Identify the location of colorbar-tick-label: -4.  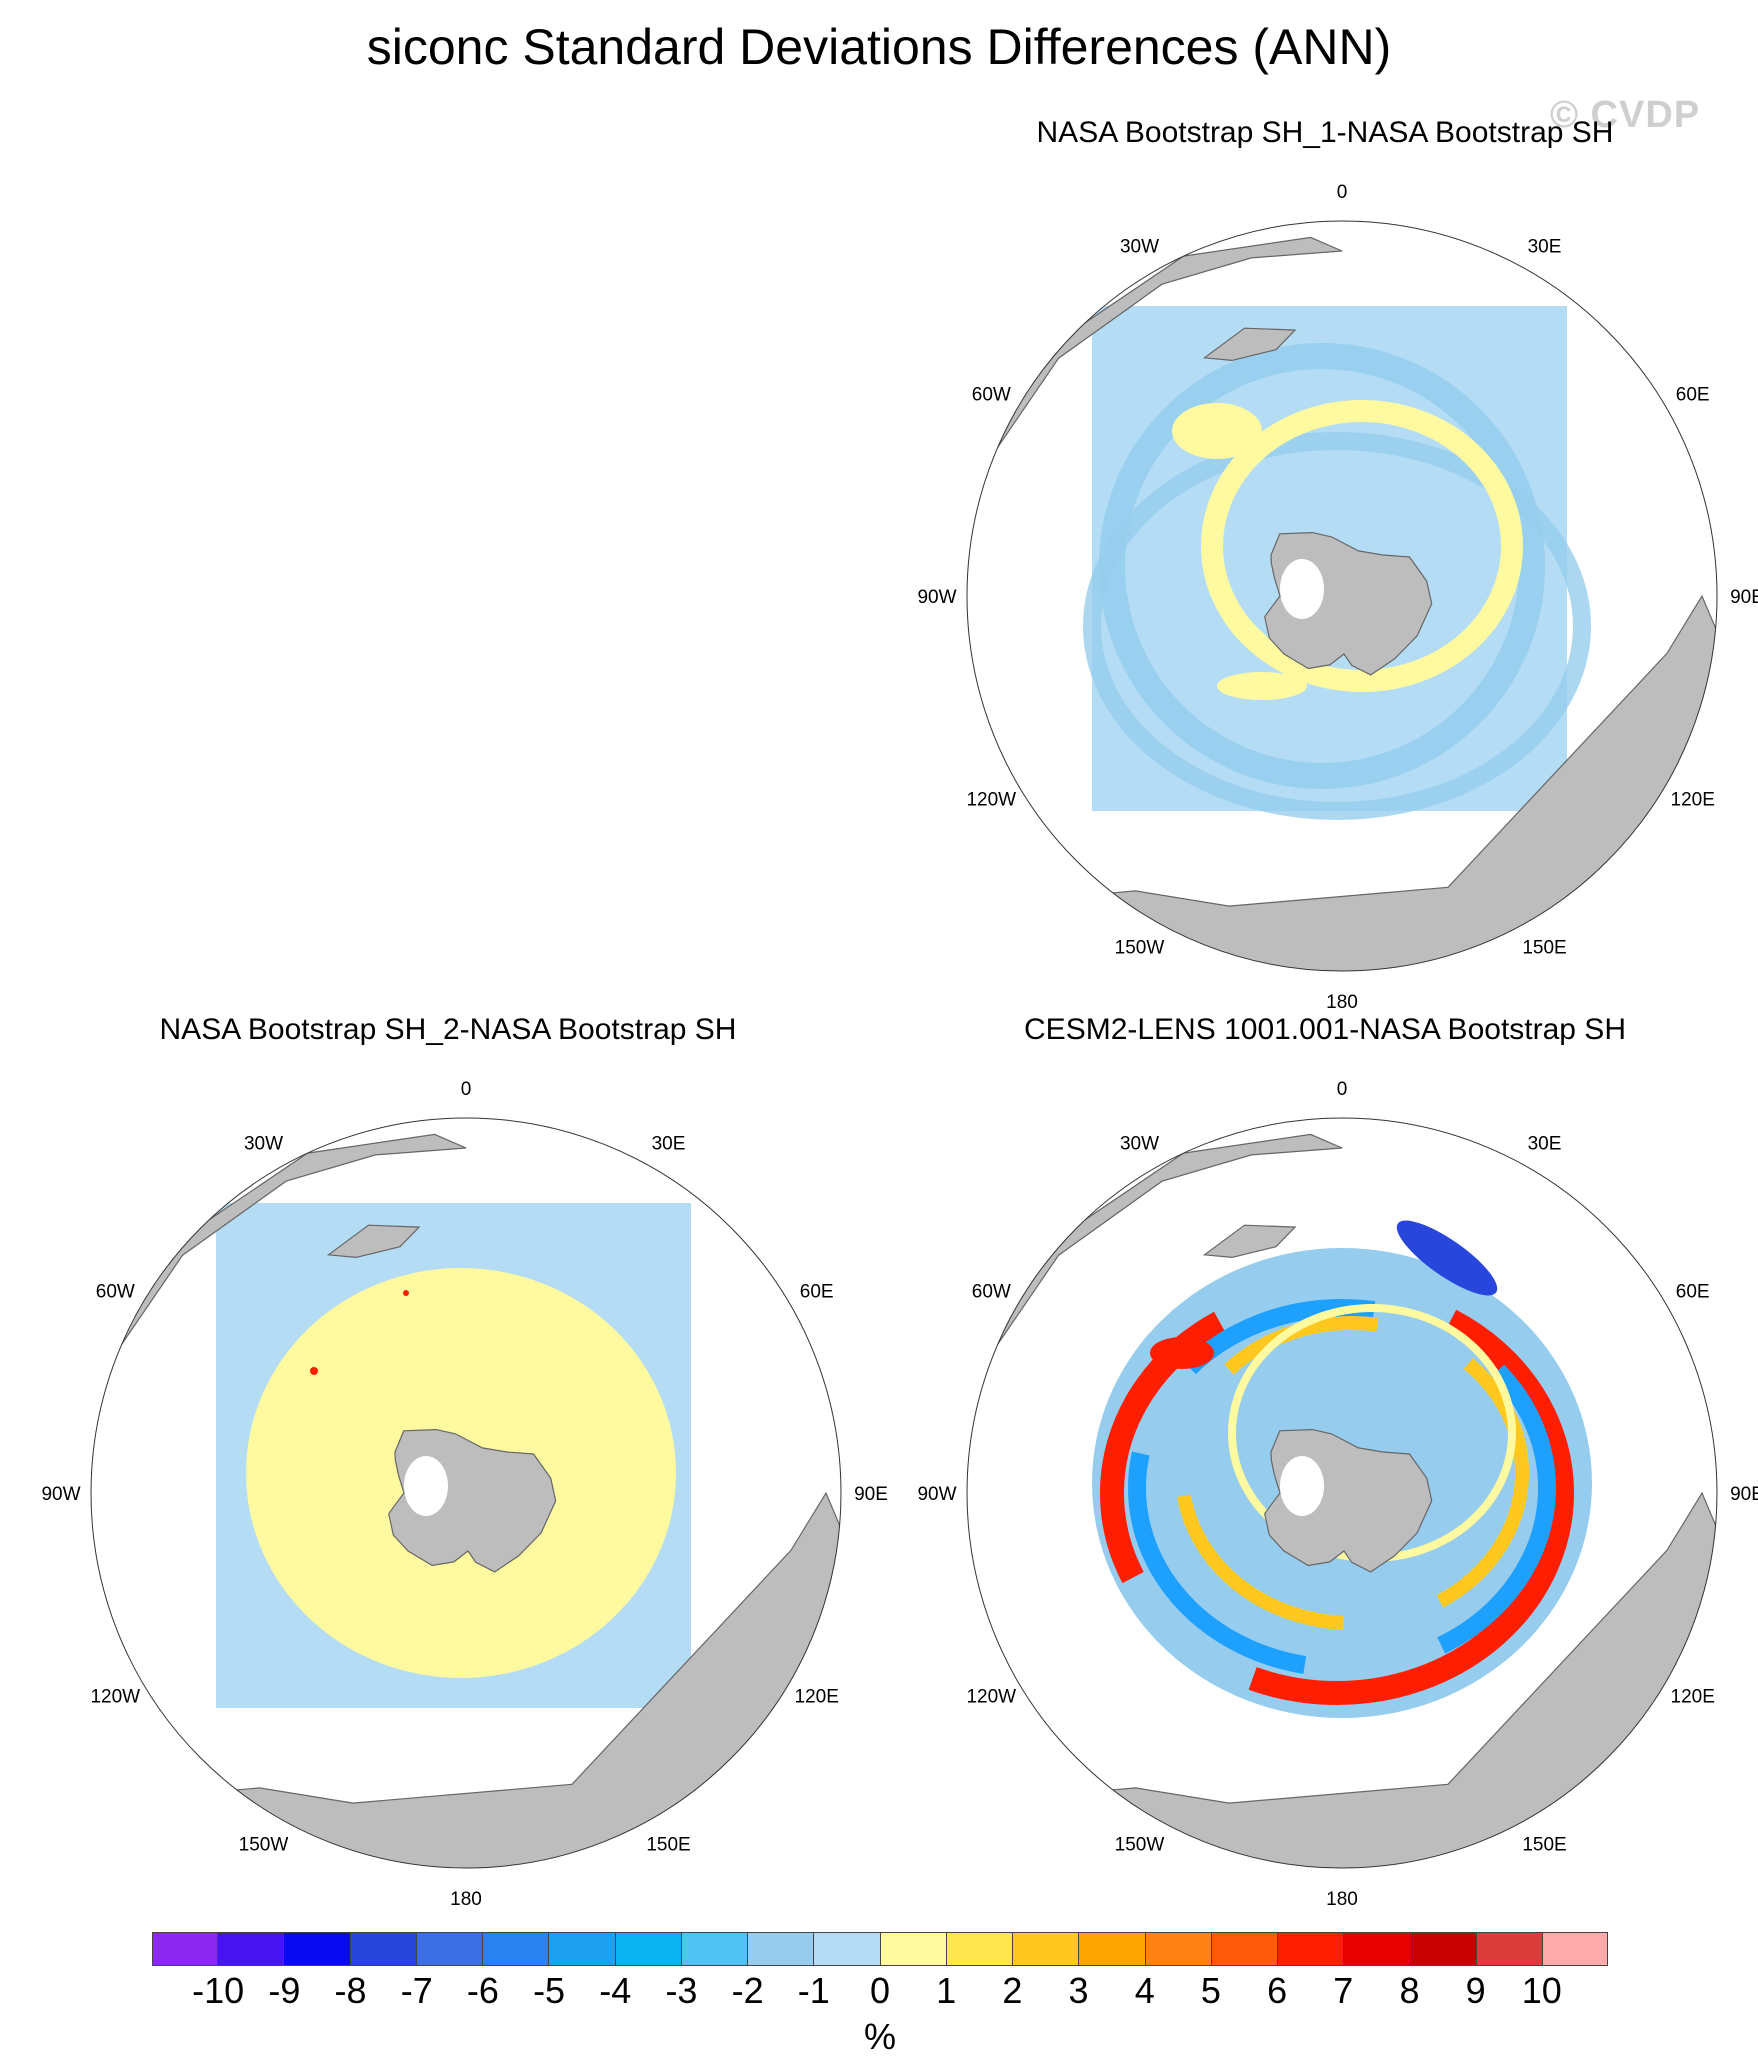
(615, 1990).